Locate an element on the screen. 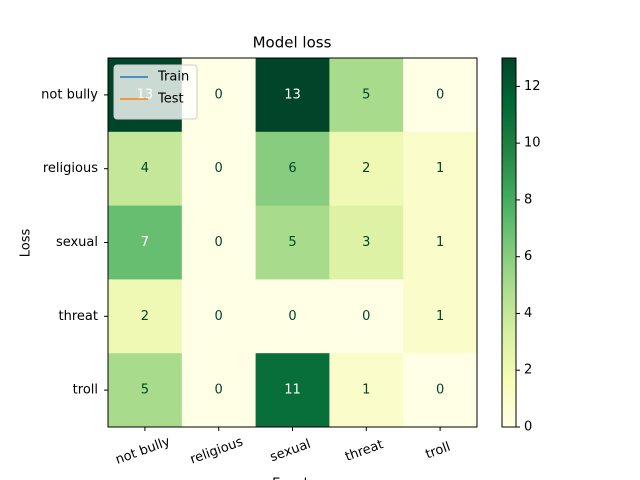  cell-label: 11 is located at coordinates (292, 390).